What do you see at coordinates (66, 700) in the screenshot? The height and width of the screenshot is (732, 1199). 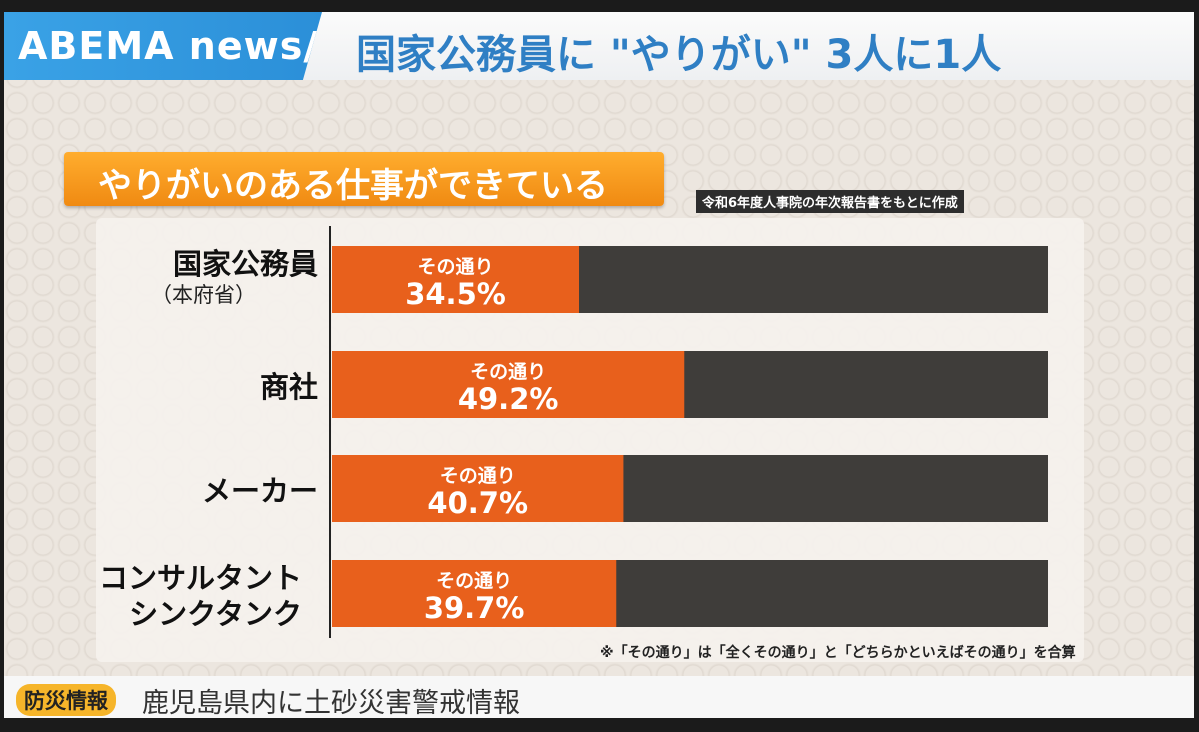 I see `ticker-label: 防災情報` at bounding box center [66, 700].